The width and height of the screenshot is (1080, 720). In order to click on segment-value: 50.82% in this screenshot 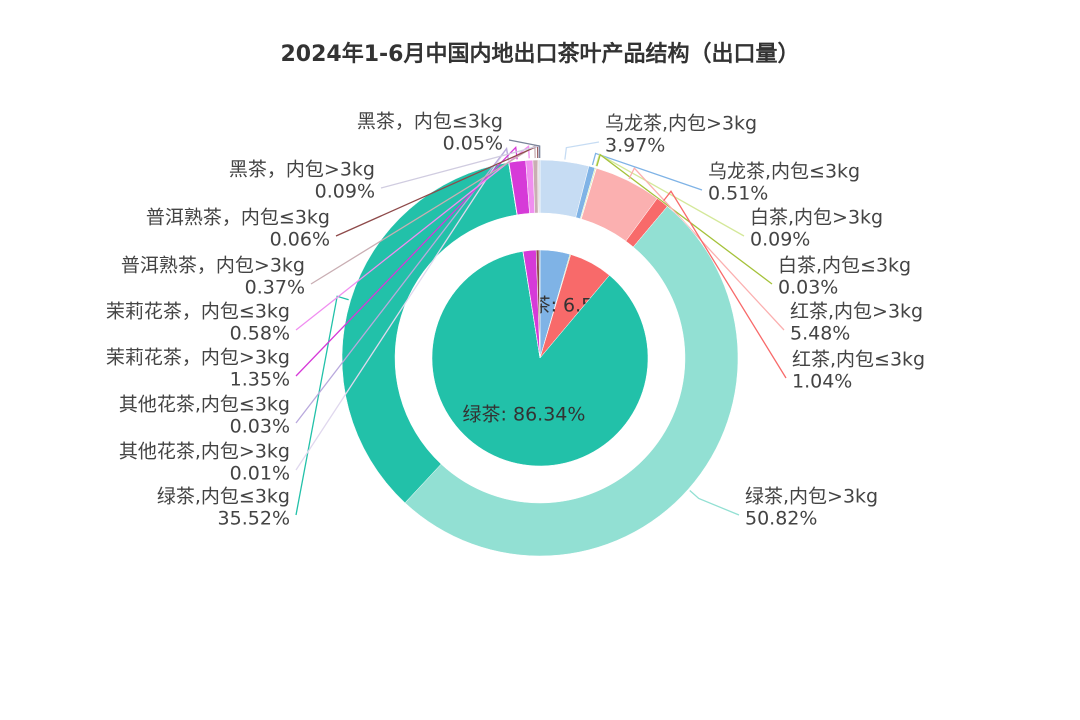, I will do `click(781, 519)`.